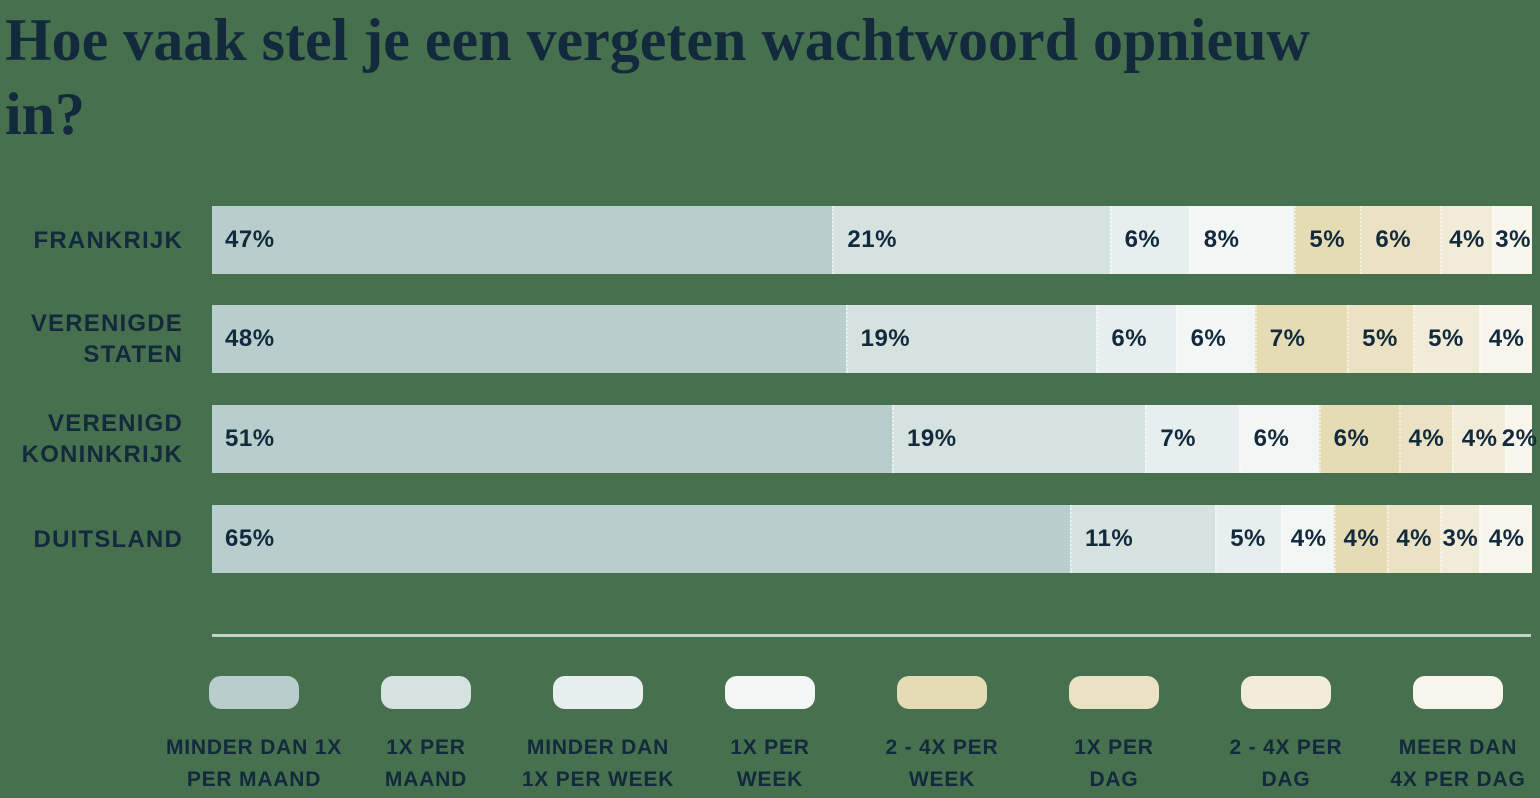 The height and width of the screenshot is (798, 1540). What do you see at coordinates (871, 635) in the screenshot?
I see `legend-divider` at bounding box center [871, 635].